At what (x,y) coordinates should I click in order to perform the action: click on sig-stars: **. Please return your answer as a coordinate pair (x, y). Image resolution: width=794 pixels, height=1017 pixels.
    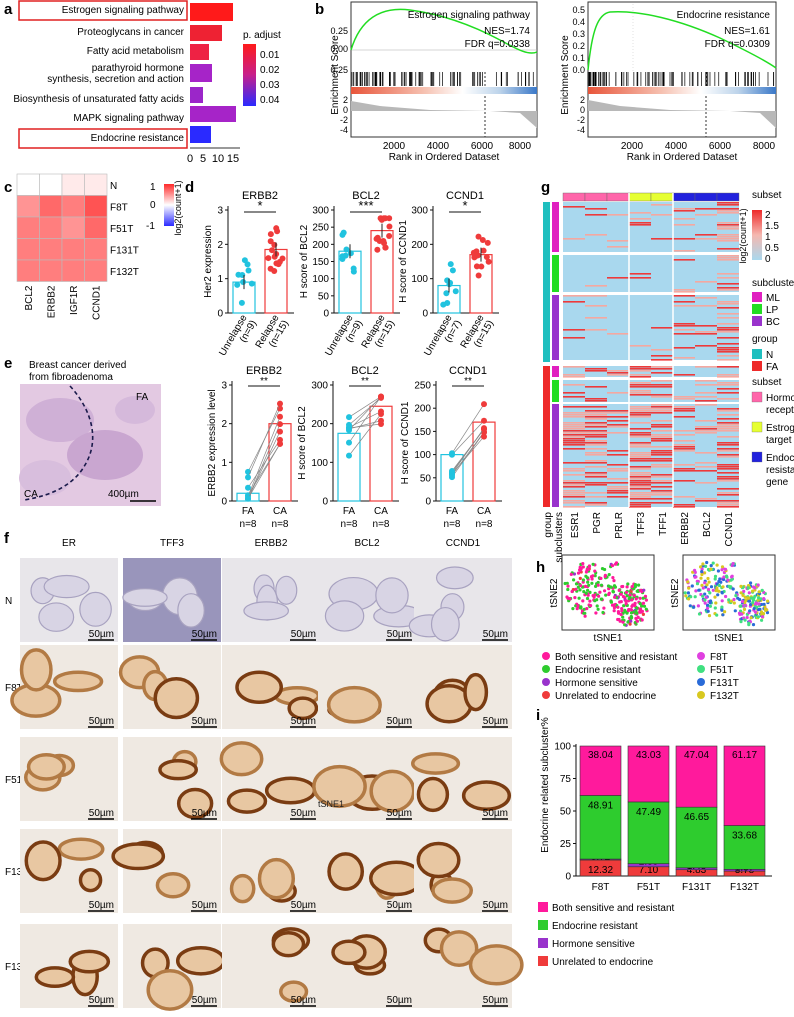
    Looking at the image, I should click on (365, 381).